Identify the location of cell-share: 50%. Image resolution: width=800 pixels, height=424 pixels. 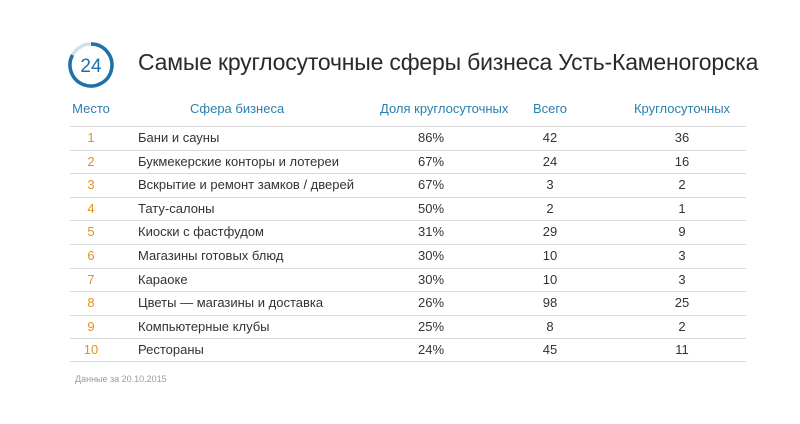
(431, 208).